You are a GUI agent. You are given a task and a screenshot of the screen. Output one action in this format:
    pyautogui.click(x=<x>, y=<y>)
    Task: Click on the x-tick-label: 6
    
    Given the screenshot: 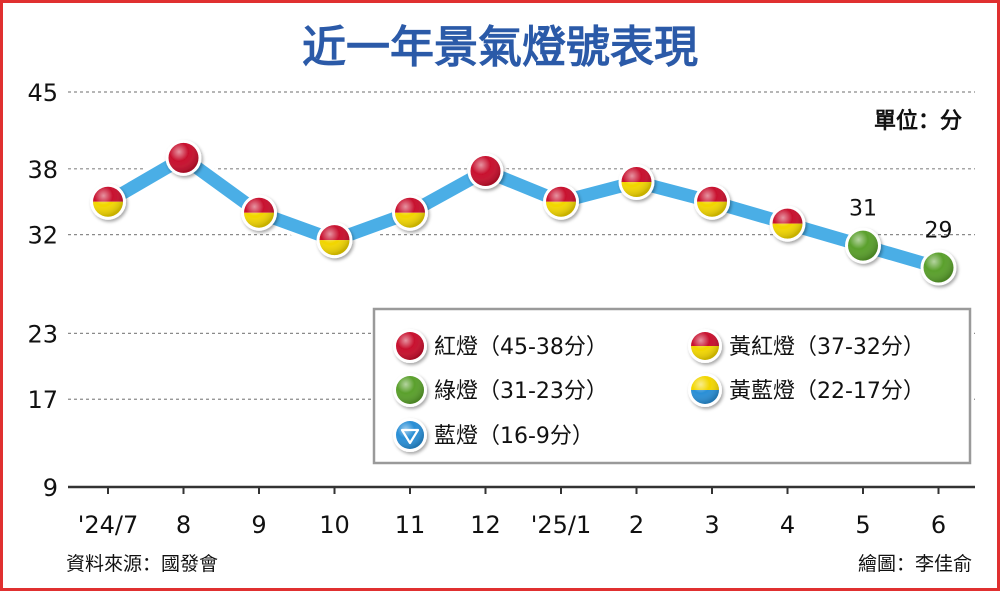 What is the action you would take?
    pyautogui.click(x=938, y=525)
    